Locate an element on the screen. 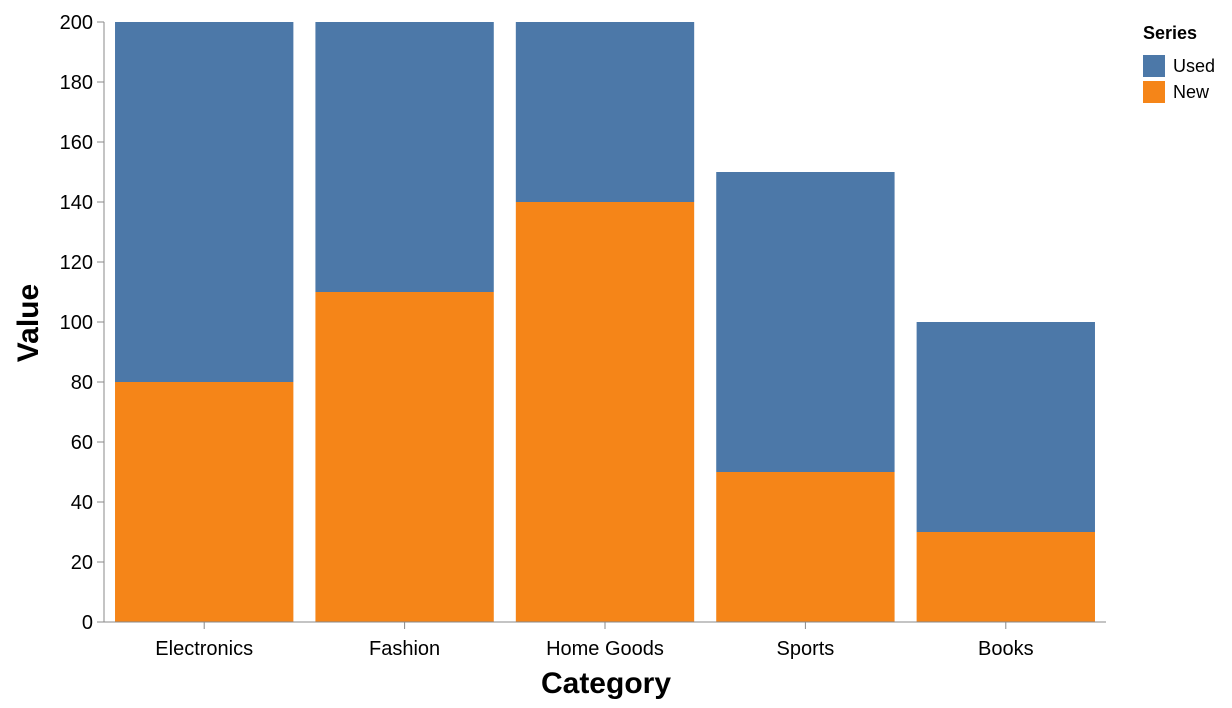 Image resolution: width=1232 pixels, height=708 pixels. x-tick-label-sports: Sports is located at coordinates (805, 649).